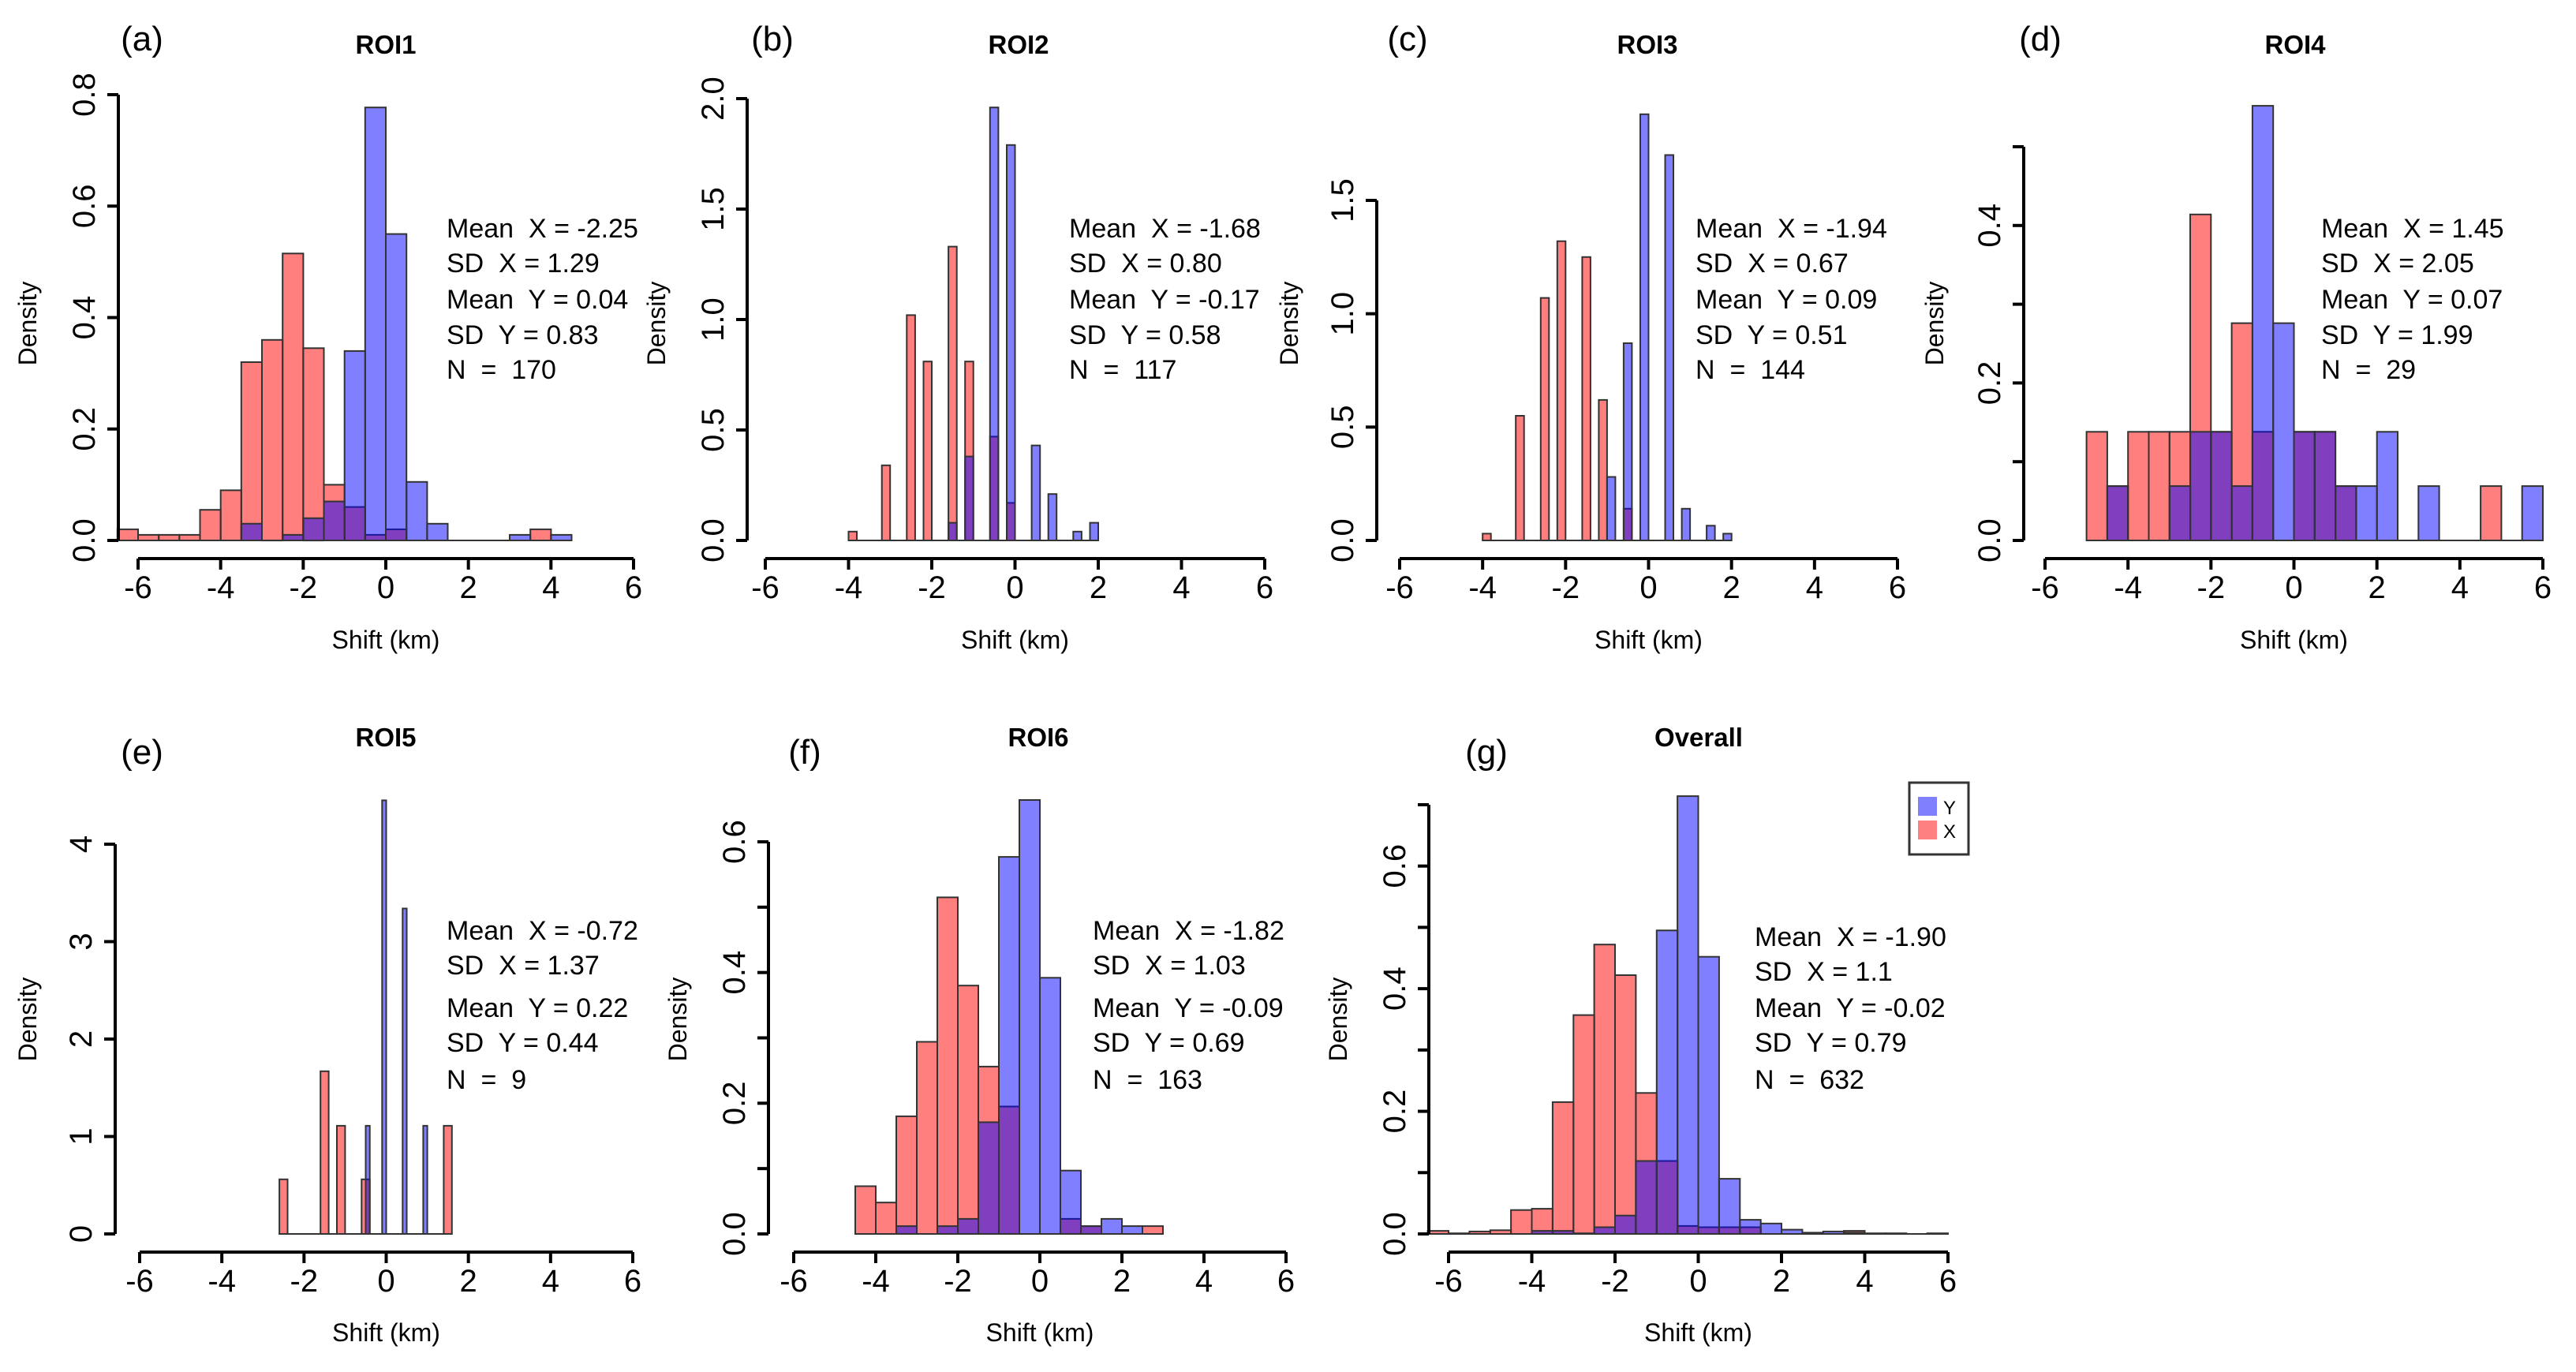 Image resolution: width=2576 pixels, height=1372 pixels. What do you see at coordinates (542, 931) in the screenshot?
I see `stat-line: Mean X = -0.72` at bounding box center [542, 931].